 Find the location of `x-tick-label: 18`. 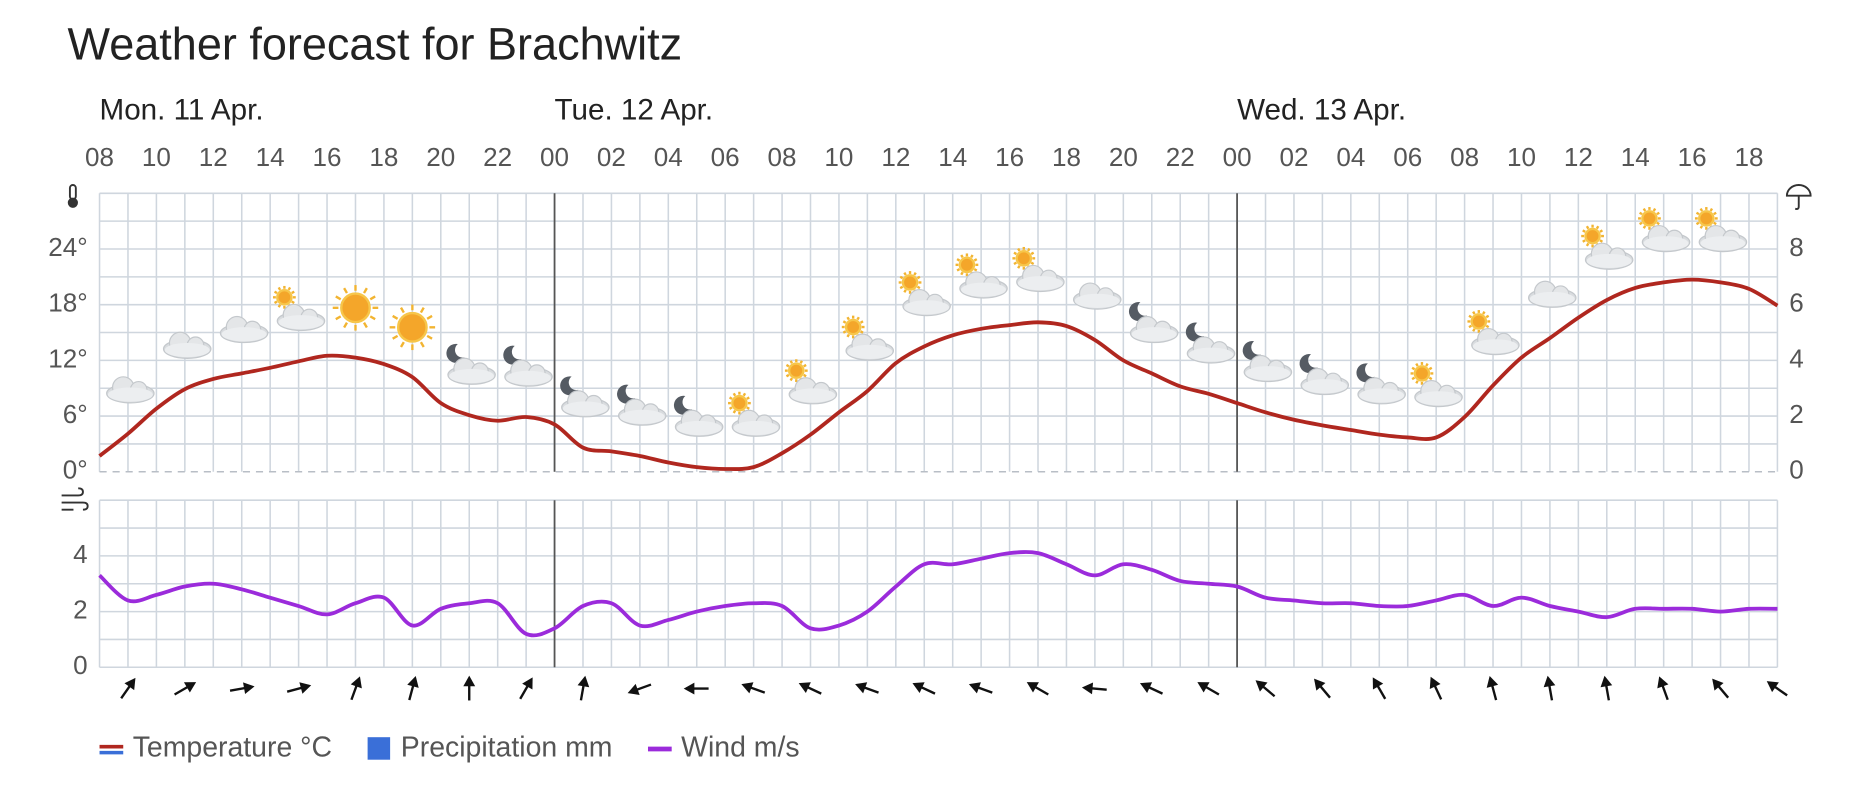

x-tick-label: 18 is located at coordinates (1066, 157).